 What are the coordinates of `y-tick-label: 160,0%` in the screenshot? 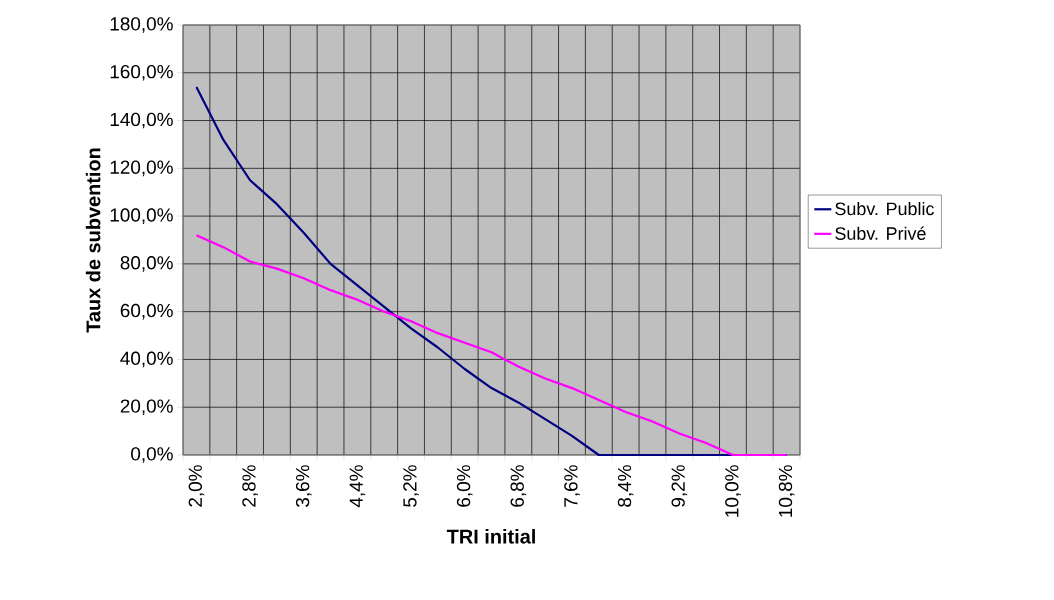 It's located at (141, 72).